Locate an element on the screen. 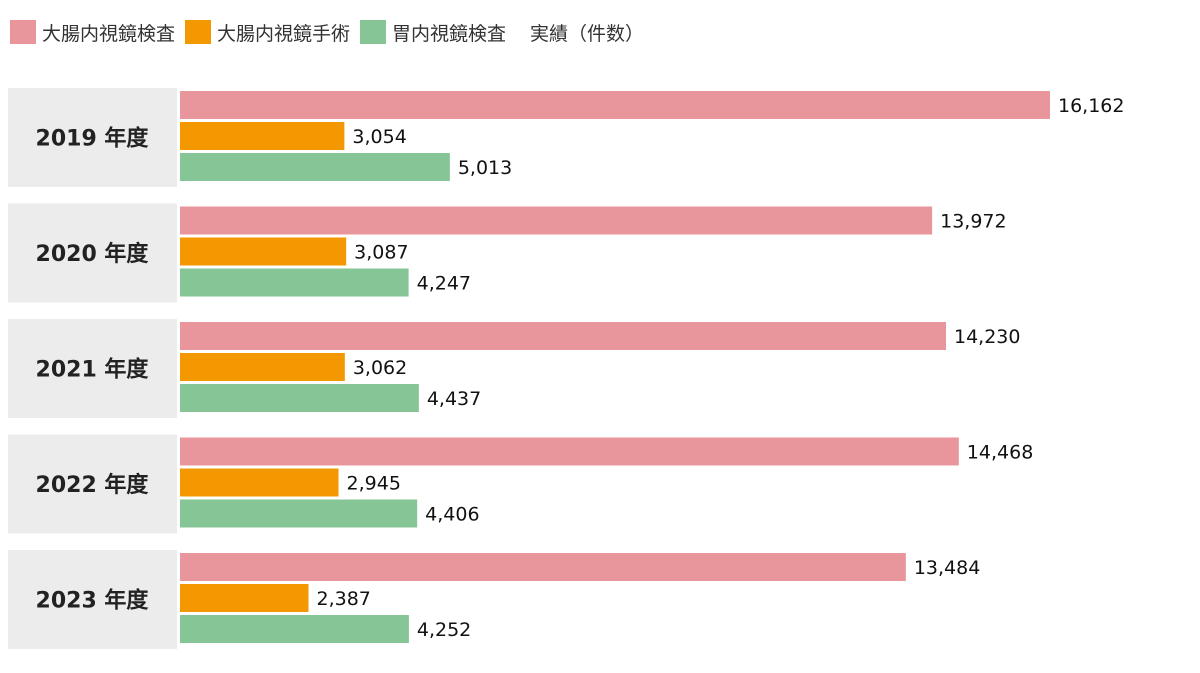  data-label-colon-surgery: 3,062 is located at coordinates (380, 368).